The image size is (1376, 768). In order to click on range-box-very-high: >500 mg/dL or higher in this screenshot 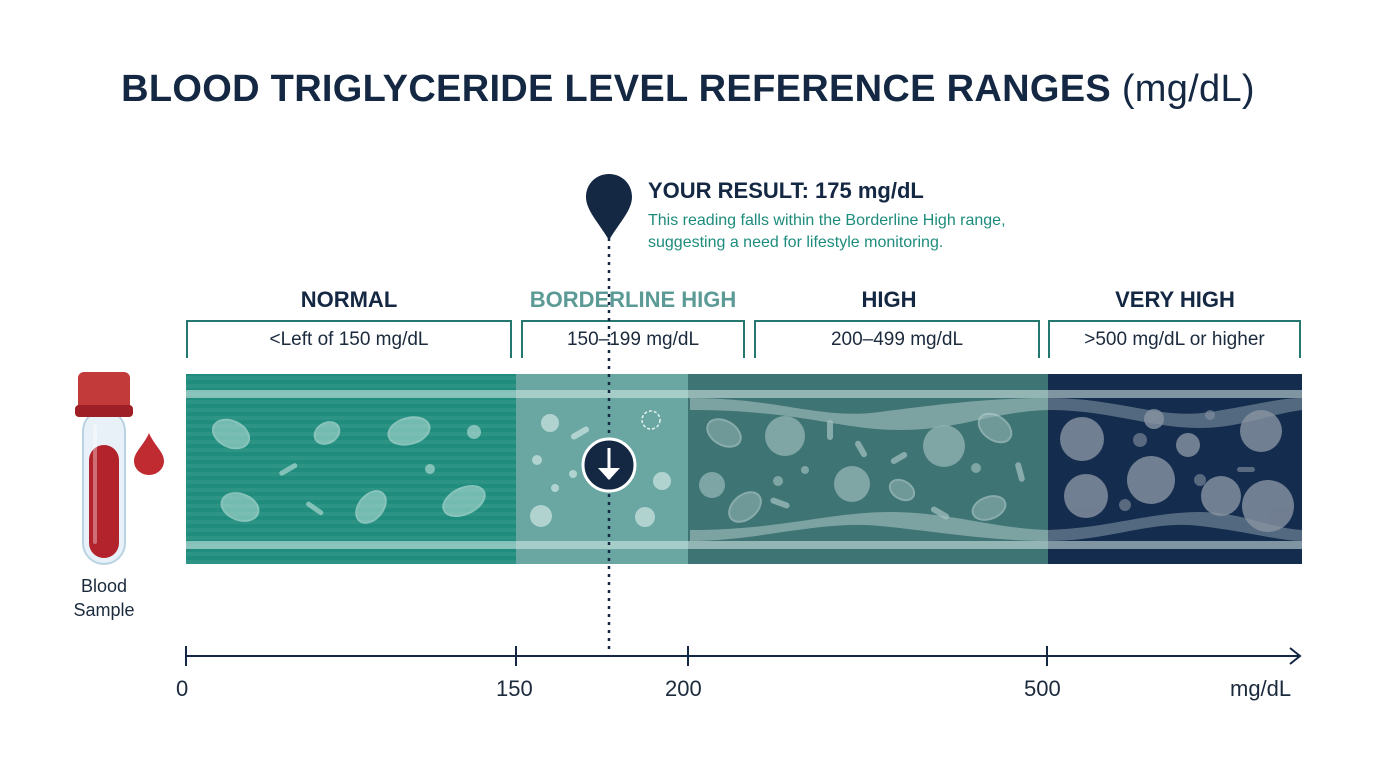, I will do `click(1174, 339)`.